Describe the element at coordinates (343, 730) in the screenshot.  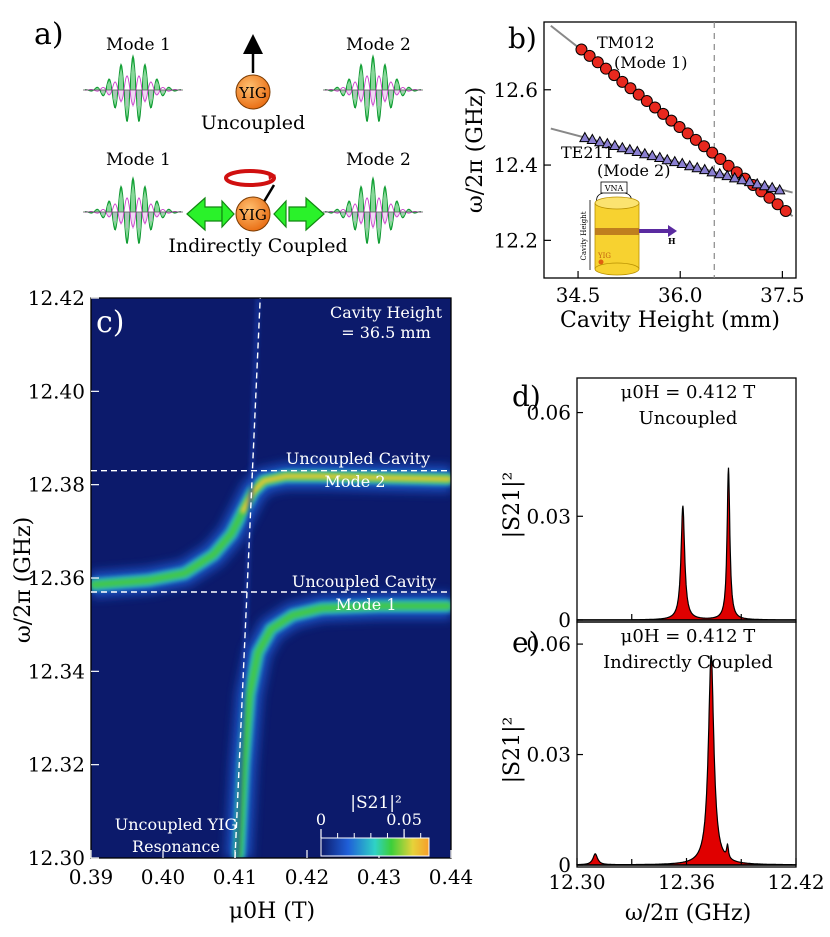
I see `c-lower-core` at that location.